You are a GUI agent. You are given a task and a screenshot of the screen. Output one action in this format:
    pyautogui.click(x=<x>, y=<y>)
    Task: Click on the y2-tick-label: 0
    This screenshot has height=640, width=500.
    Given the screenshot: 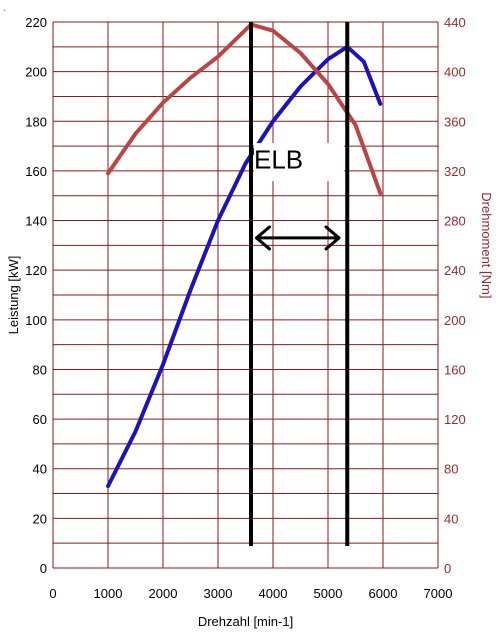 What is the action you would take?
    pyautogui.click(x=447, y=568)
    